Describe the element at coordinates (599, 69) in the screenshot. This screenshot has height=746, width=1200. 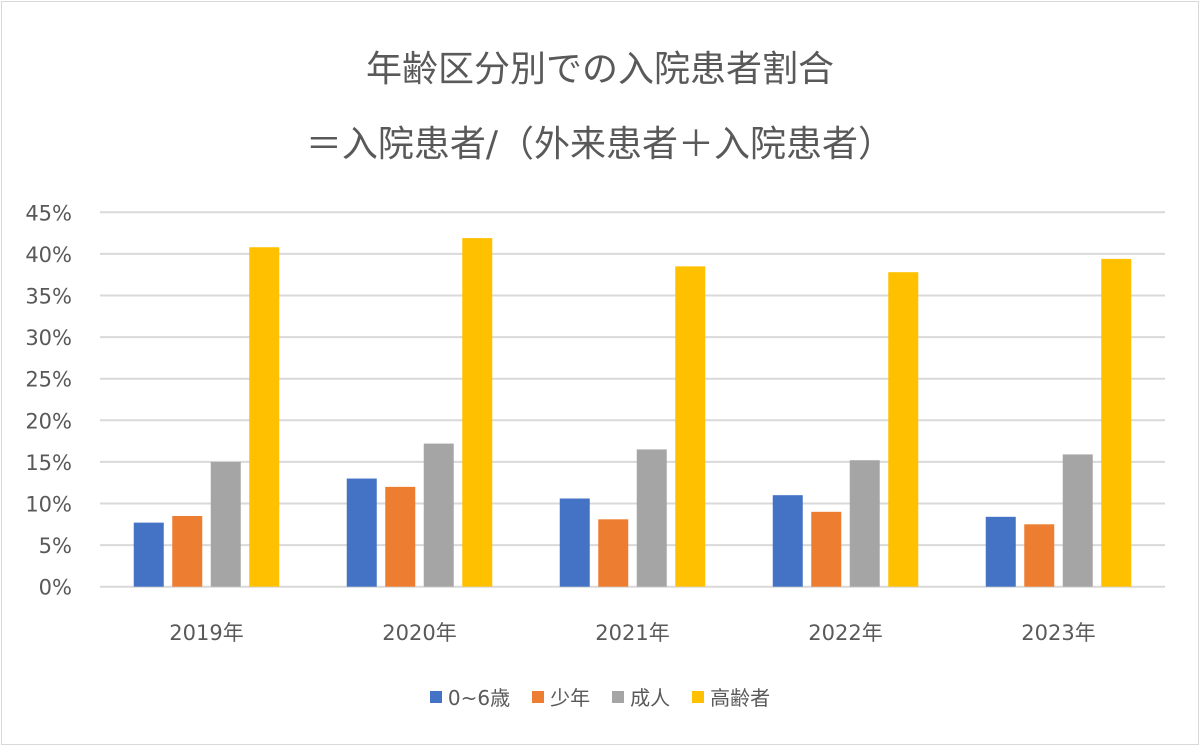
I see `chart-title-line-1: 年齢区分別での入院患者割合` at that location.